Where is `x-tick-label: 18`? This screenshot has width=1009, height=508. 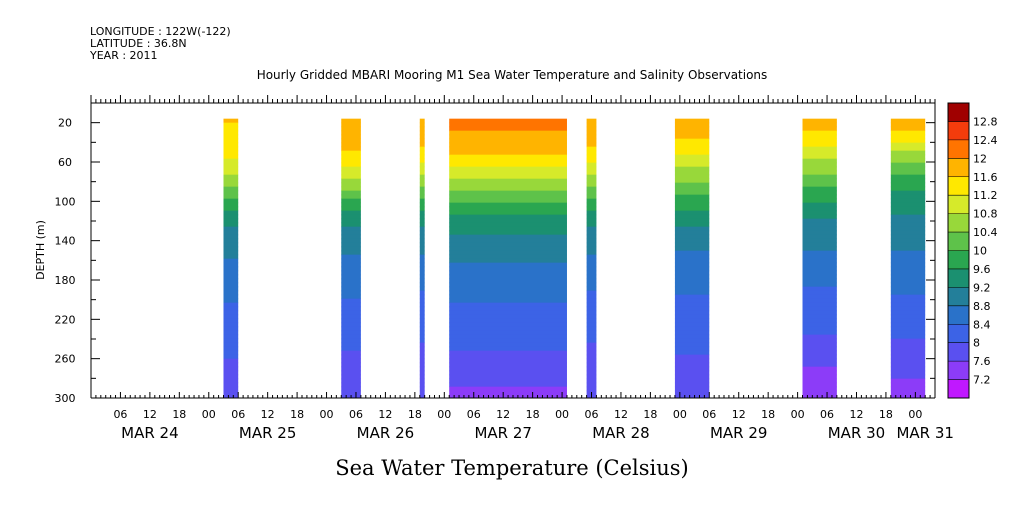 x-tick-label: 18 is located at coordinates (886, 414).